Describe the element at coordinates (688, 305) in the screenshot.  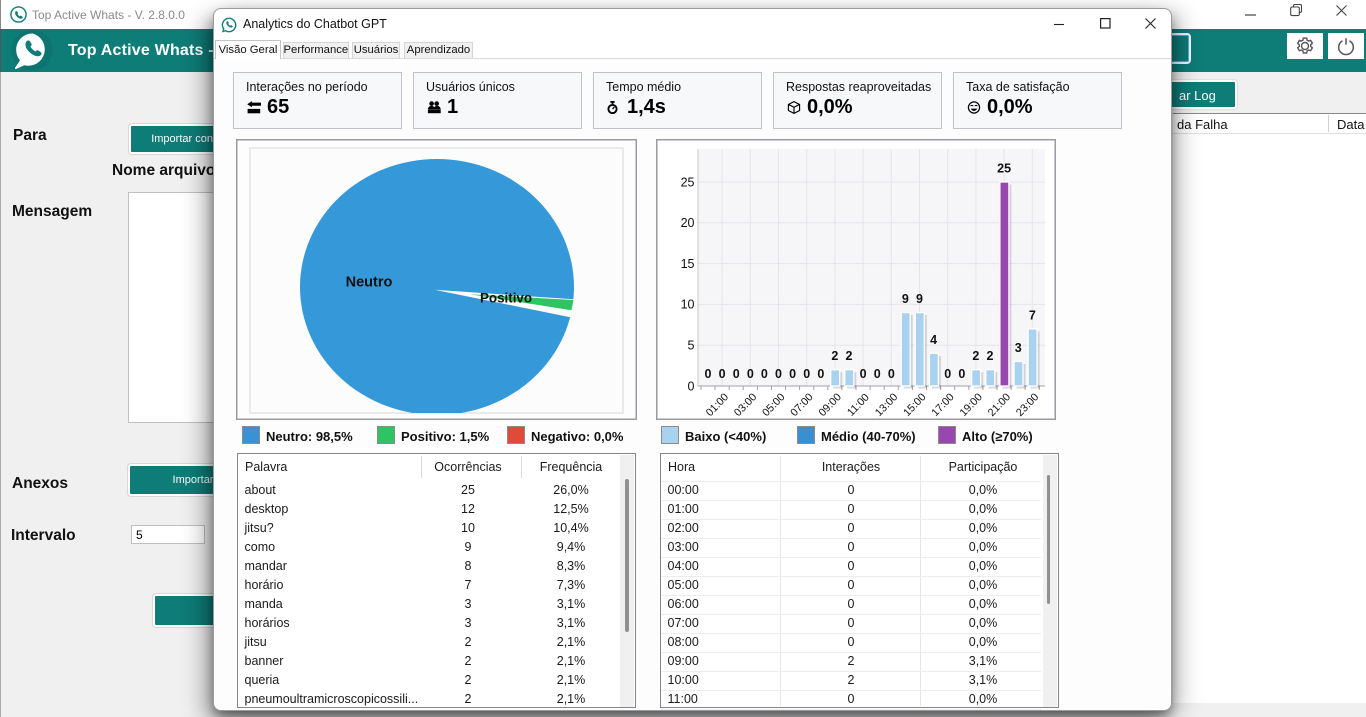
I see `svg-text: 10` at that location.